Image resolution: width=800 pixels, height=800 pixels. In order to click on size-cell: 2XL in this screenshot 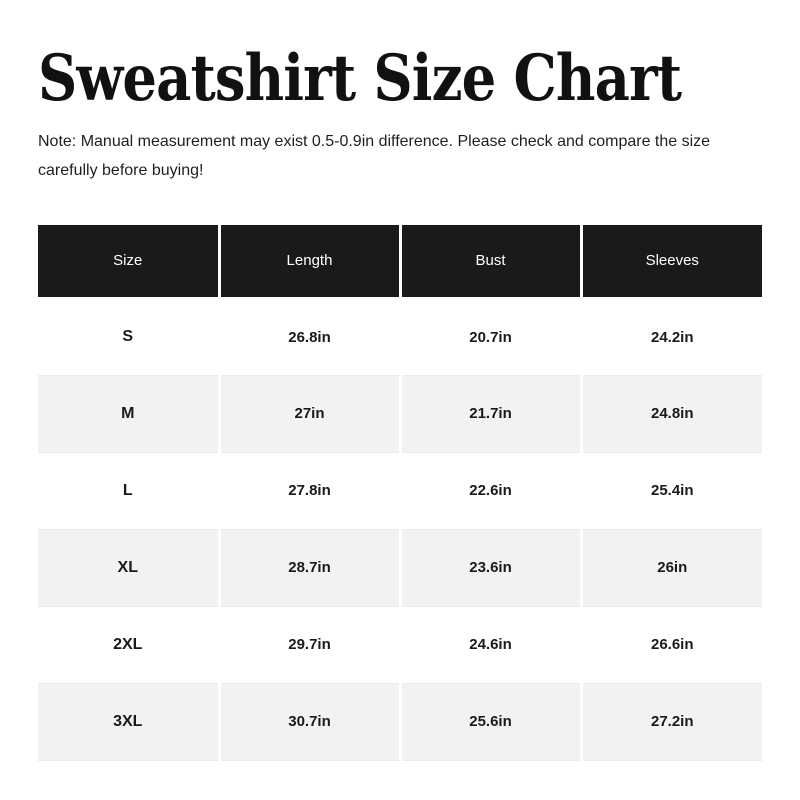, I will do `click(129, 644)`.